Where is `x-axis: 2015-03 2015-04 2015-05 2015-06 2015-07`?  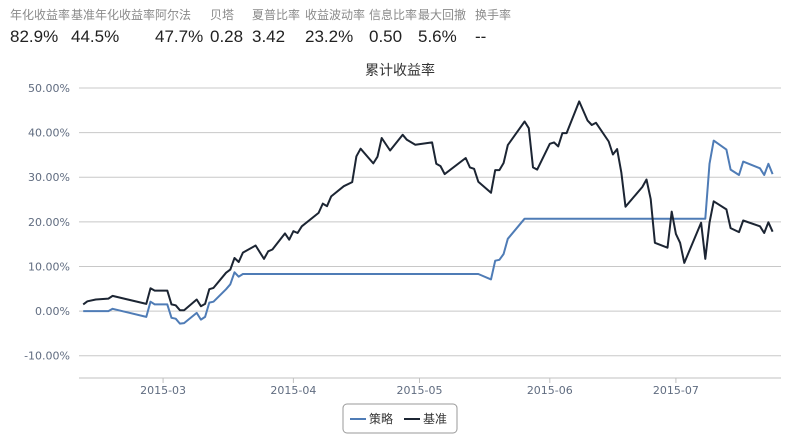
x-axis: 2015-03 2015-04 2015-05 2015-06 2015-07 is located at coordinates (419, 387).